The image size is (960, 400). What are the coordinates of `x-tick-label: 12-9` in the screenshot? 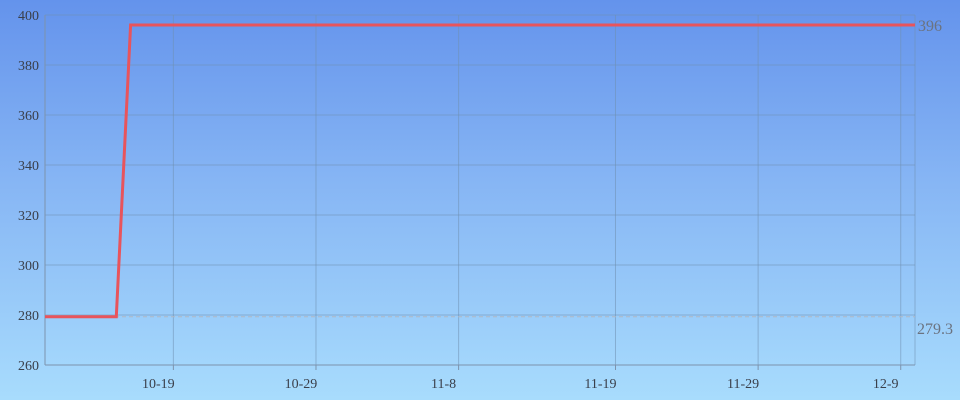 It's located at (886, 384).